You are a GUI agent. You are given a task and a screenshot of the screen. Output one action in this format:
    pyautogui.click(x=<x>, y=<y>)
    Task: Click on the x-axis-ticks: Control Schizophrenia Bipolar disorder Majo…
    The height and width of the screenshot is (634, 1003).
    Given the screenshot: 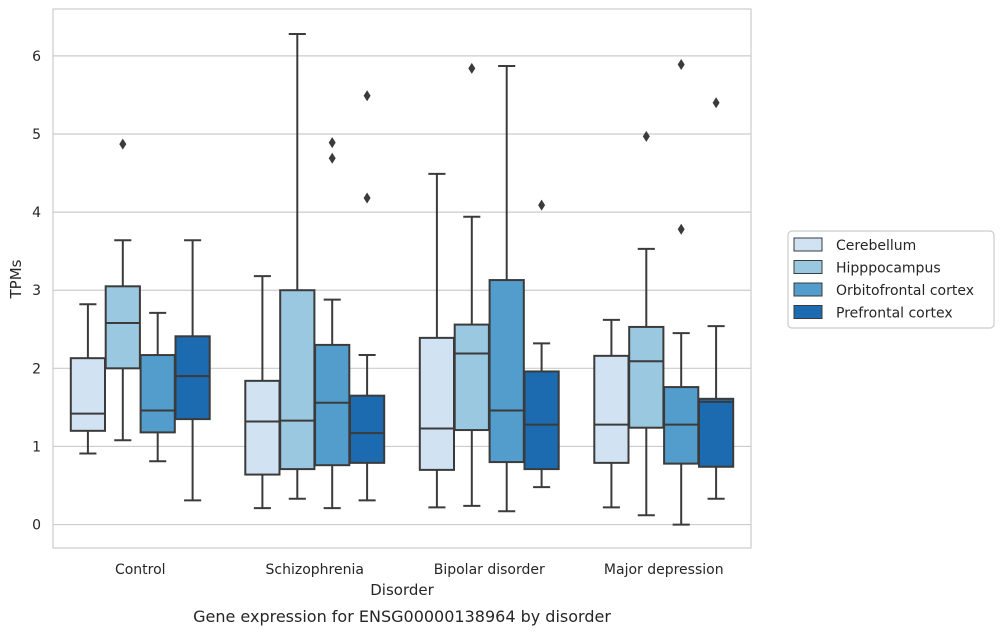 What is the action you would take?
    pyautogui.click(x=419, y=570)
    